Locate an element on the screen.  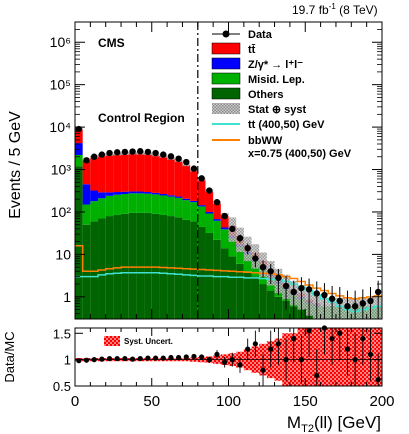
main-y-tick-label: 1 is located at coordinates (67, 297).